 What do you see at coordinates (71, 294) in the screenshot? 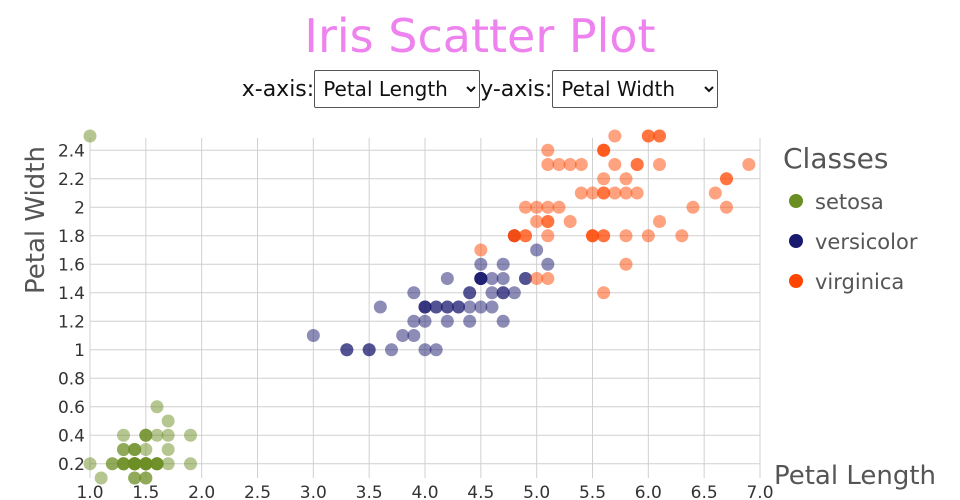
I see `y-tick-label: 1.4` at bounding box center [71, 294].